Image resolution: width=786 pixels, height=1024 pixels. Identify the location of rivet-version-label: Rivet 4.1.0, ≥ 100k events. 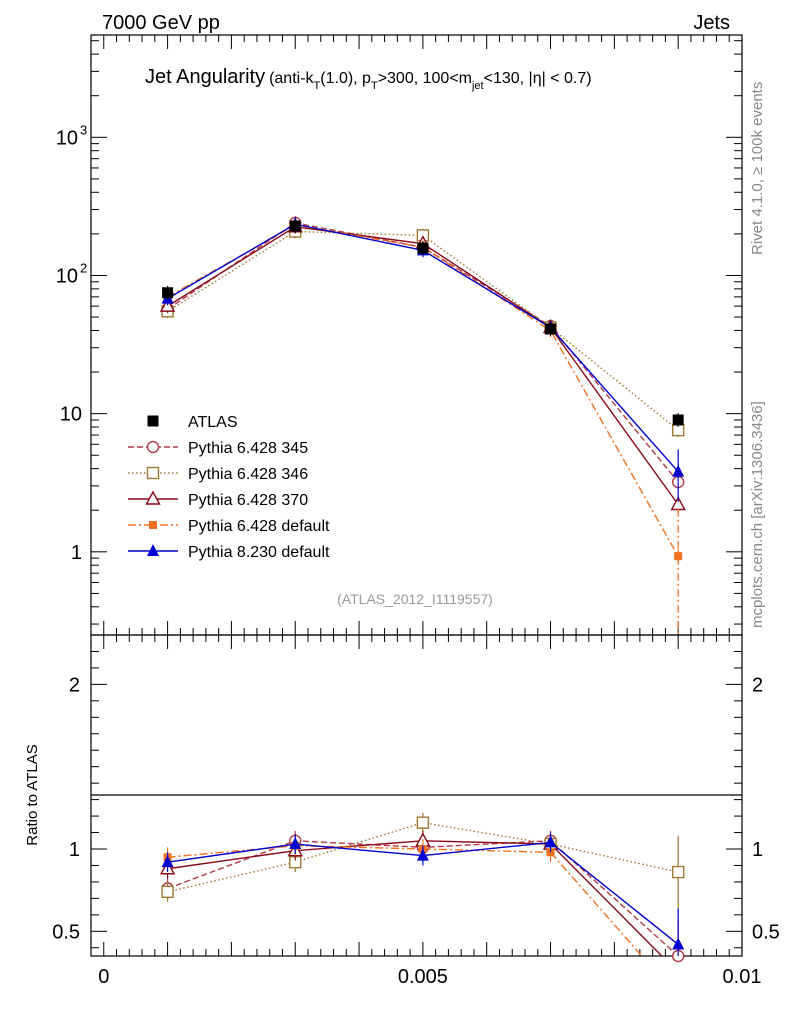
(757, 168).